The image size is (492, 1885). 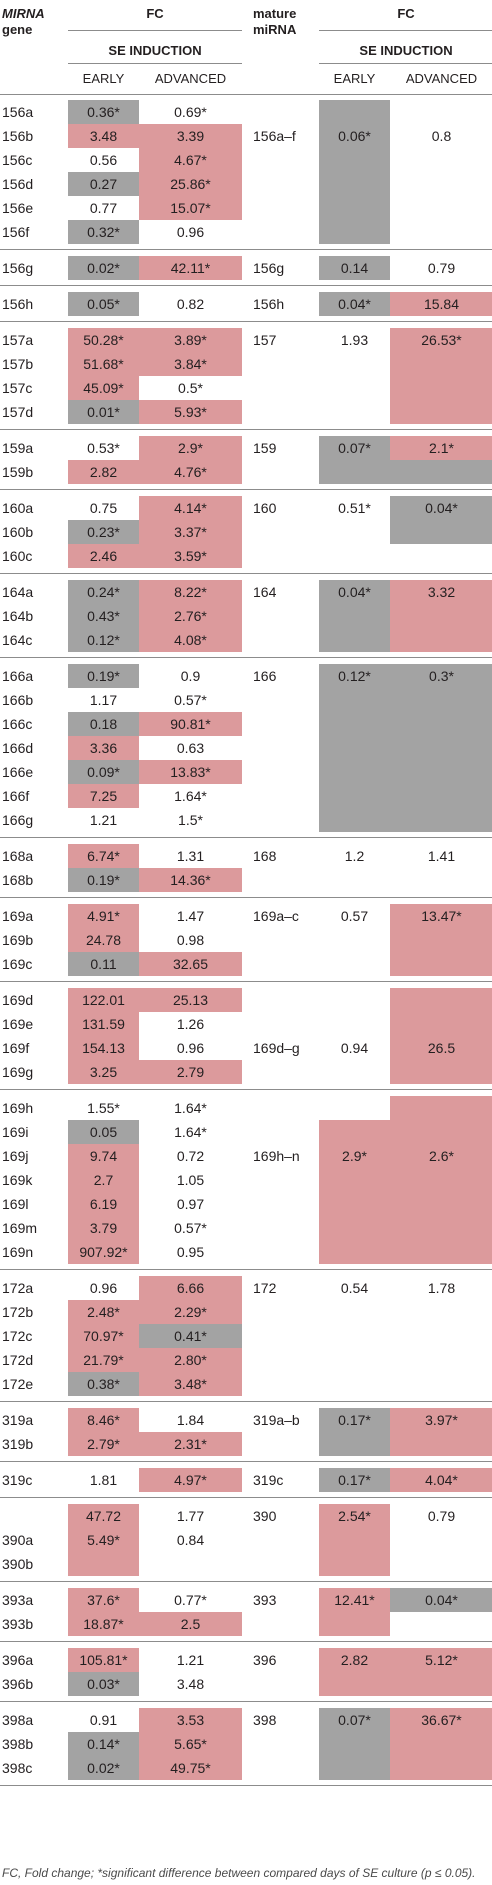 What do you see at coordinates (354, 268) in the screenshot?
I see `mature-fc-early-value: 0.14` at bounding box center [354, 268].